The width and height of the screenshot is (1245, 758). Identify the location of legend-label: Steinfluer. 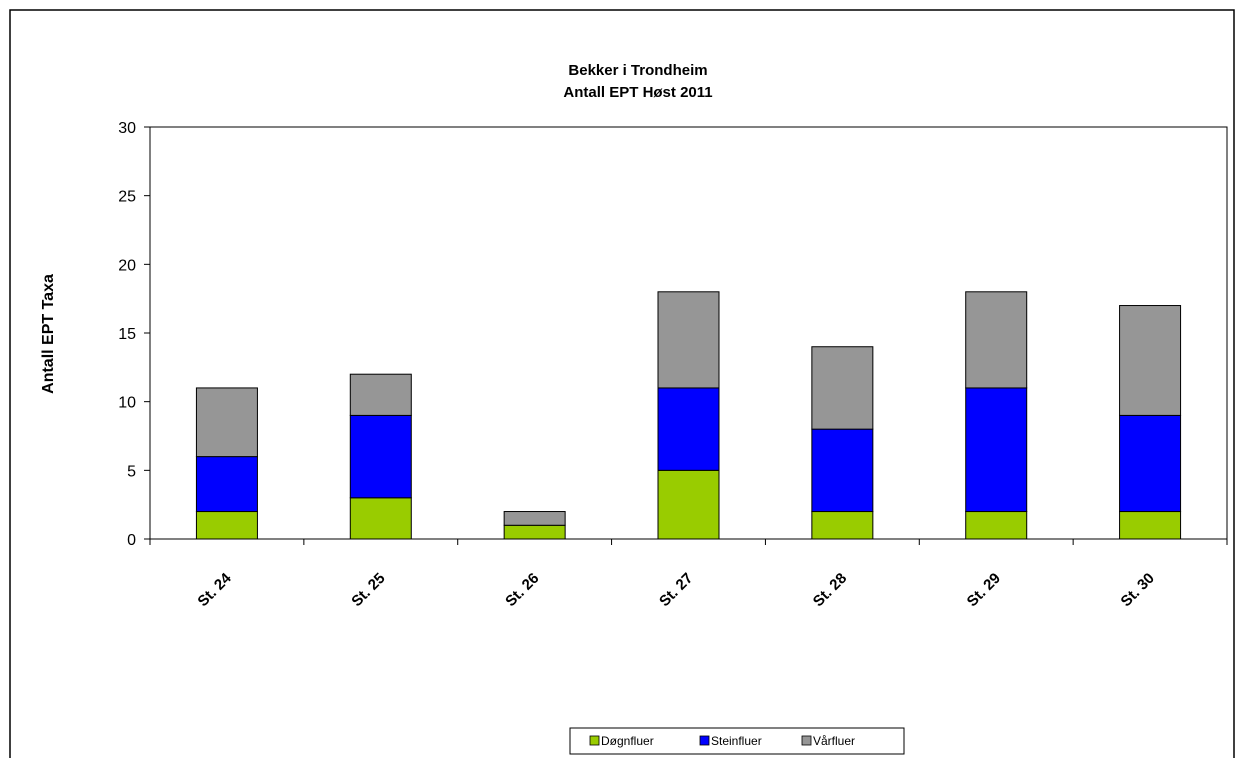
(736, 741).